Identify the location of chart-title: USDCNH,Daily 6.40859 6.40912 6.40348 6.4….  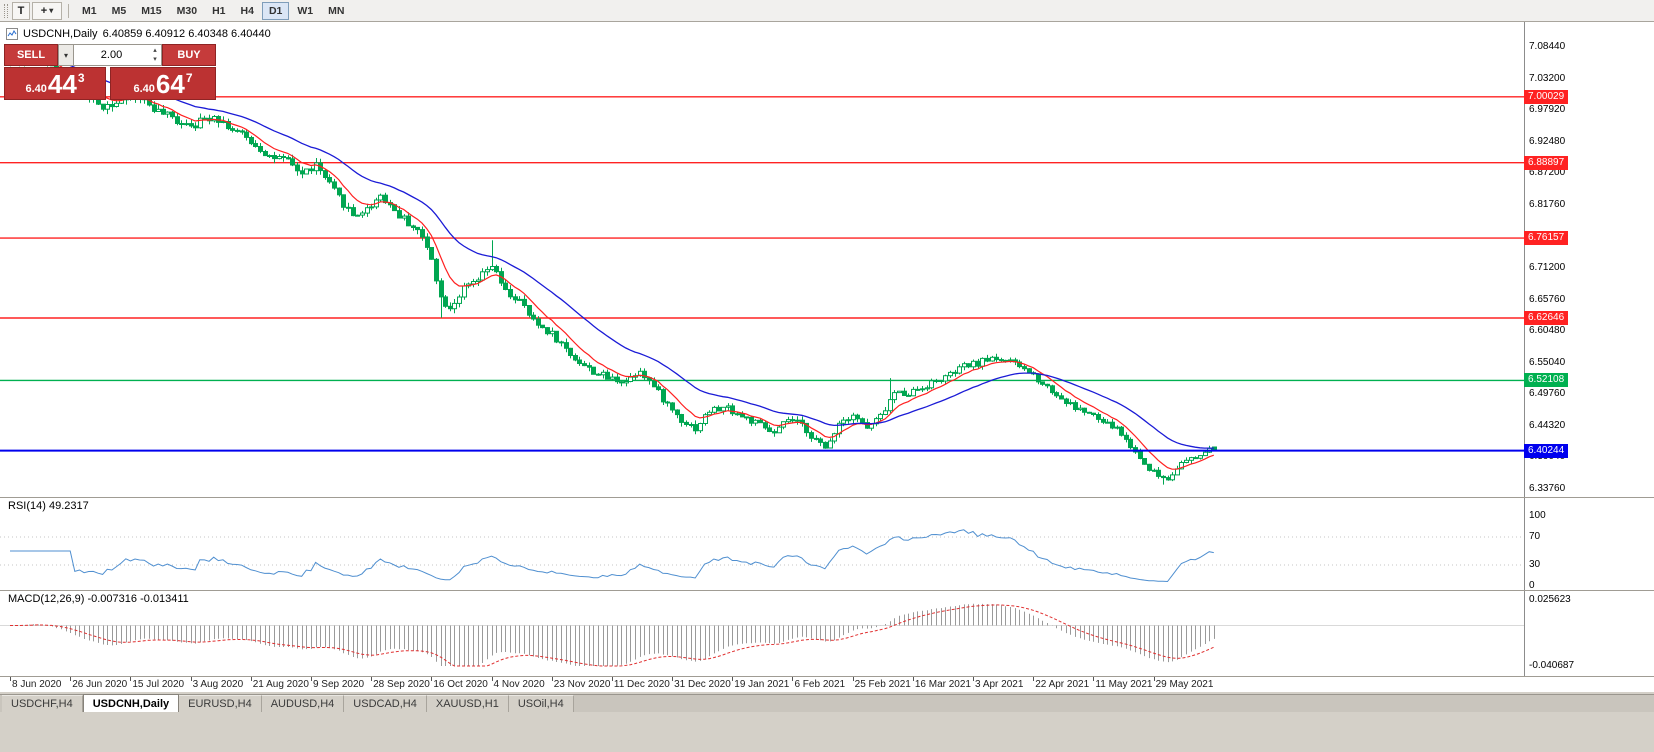
(138, 34).